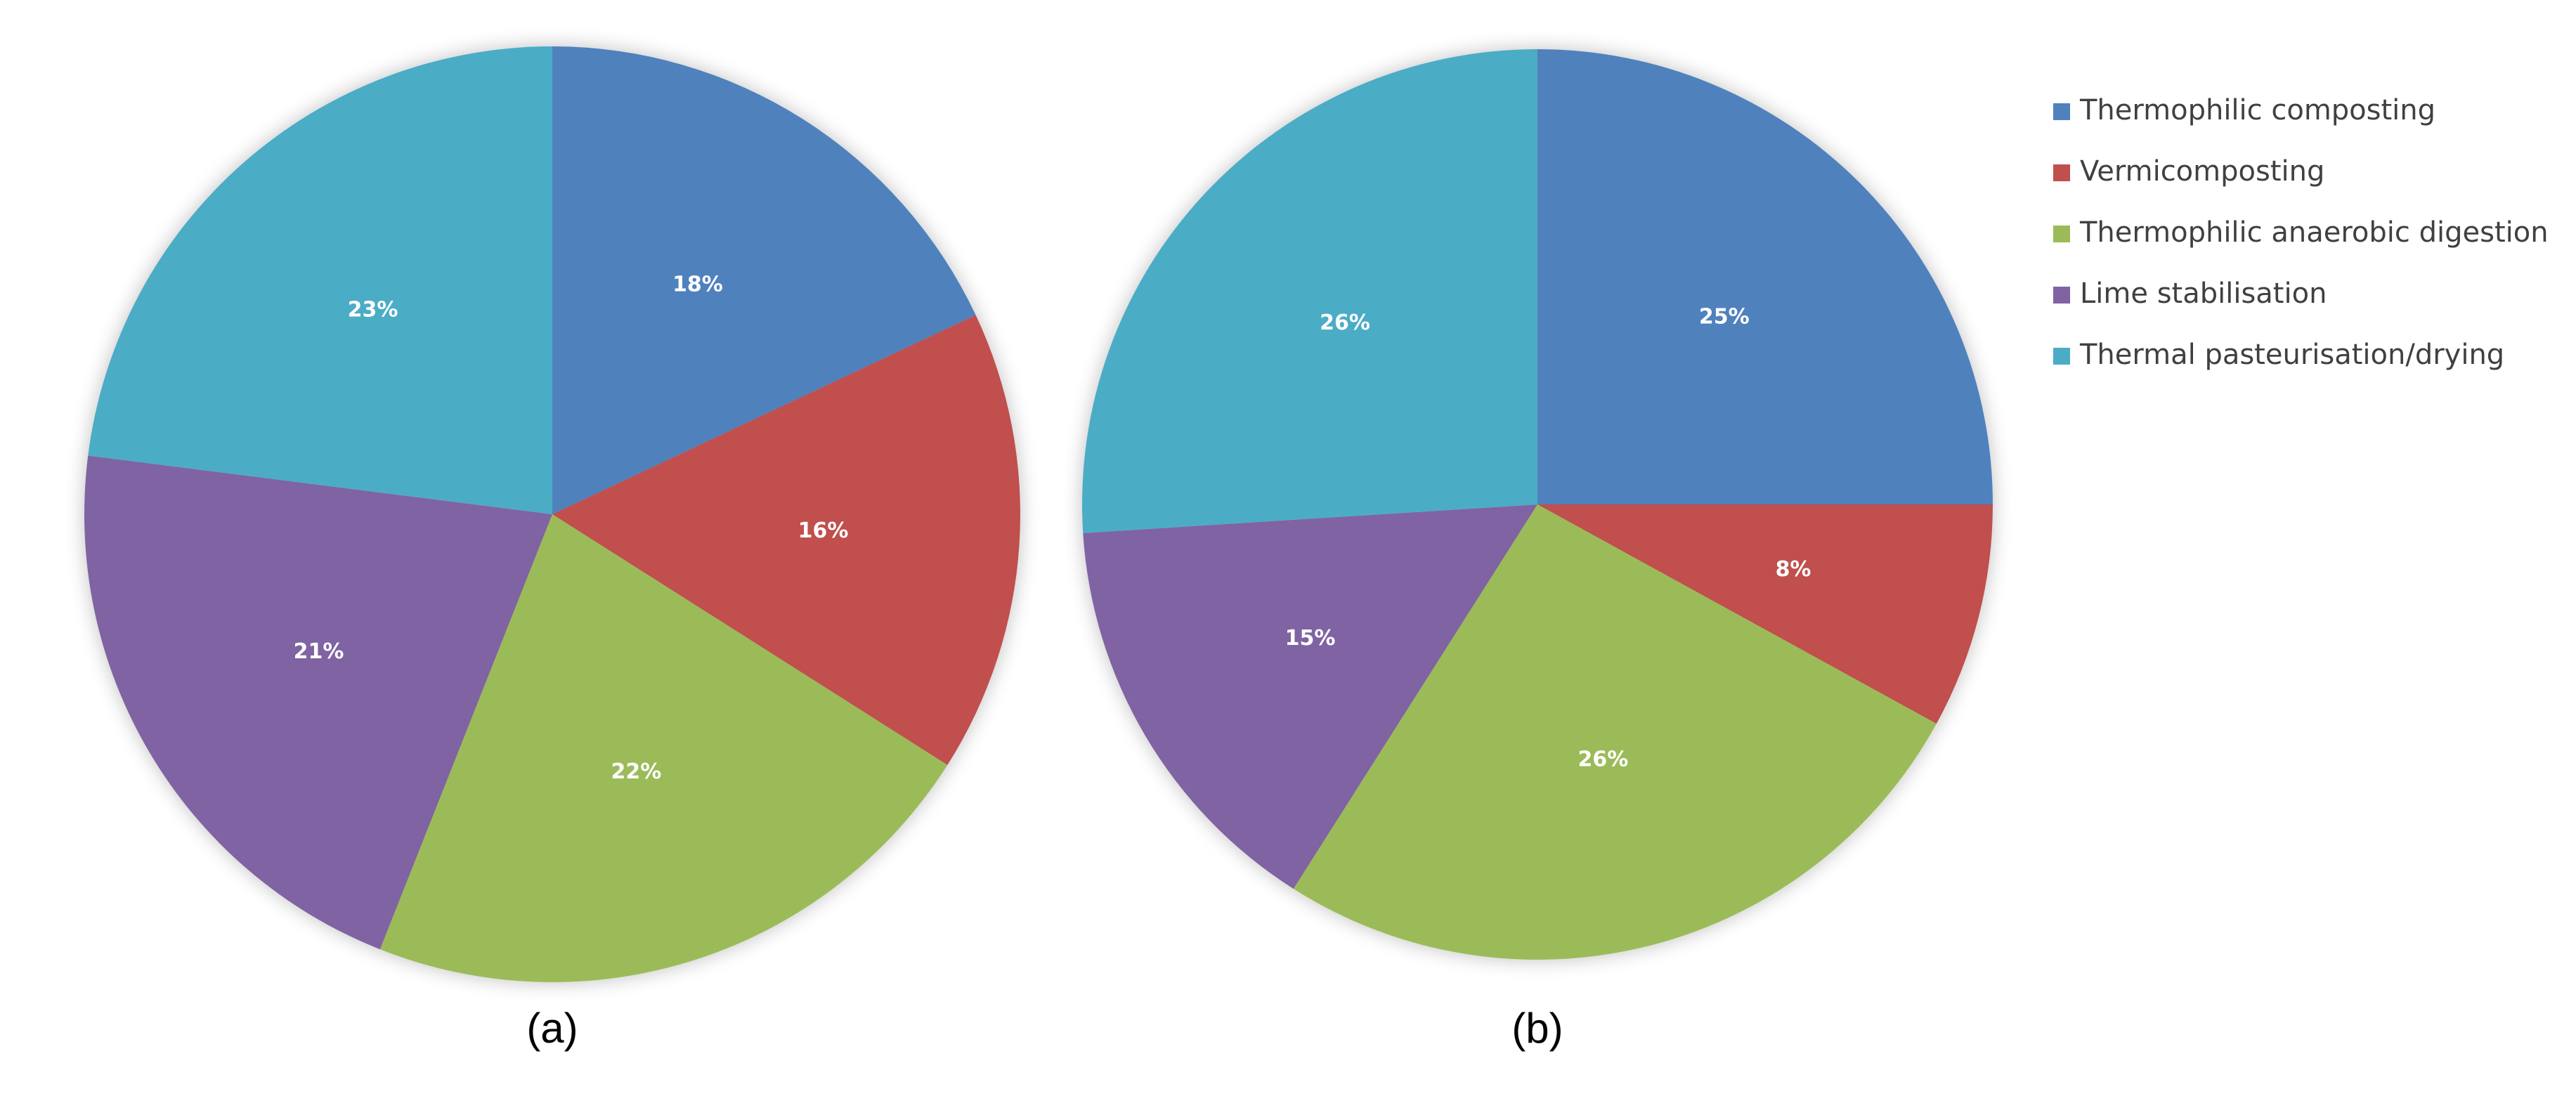 The height and width of the screenshot is (1096, 2576). What do you see at coordinates (1793, 569) in the screenshot?
I see `value-label: 8%` at bounding box center [1793, 569].